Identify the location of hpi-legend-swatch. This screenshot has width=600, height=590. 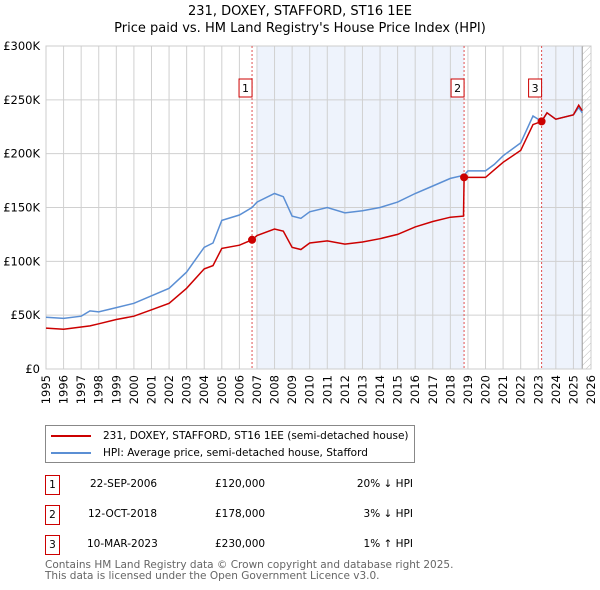
(71, 453).